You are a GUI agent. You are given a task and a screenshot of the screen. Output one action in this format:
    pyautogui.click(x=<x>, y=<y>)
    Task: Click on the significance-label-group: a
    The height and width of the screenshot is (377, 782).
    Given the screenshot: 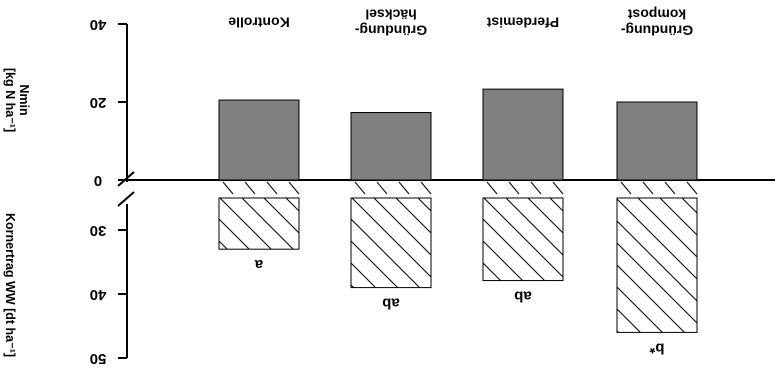 What is the action you would take?
    pyautogui.click(x=258, y=264)
    